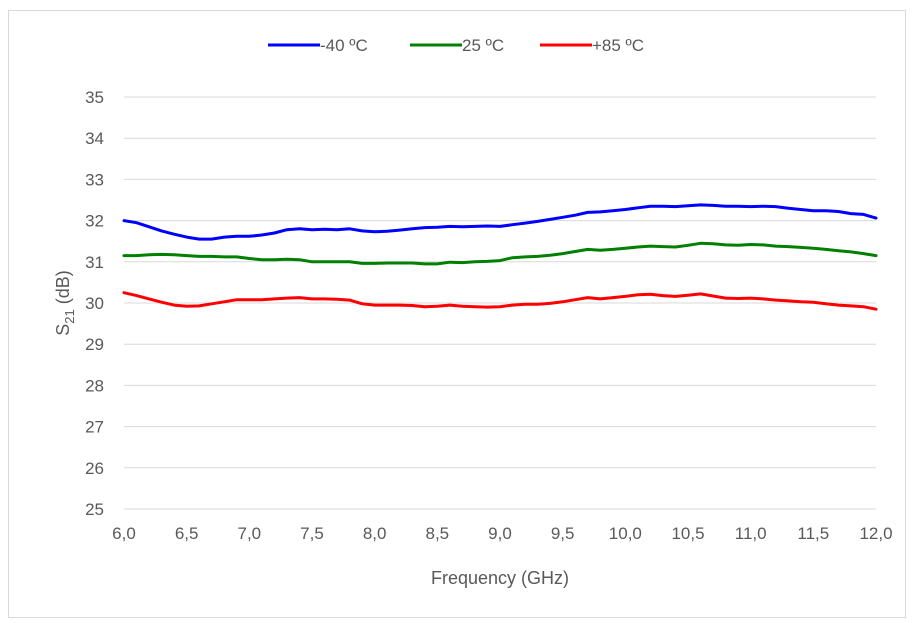  I want to click on y-tick-label: 25, so click(94, 509).